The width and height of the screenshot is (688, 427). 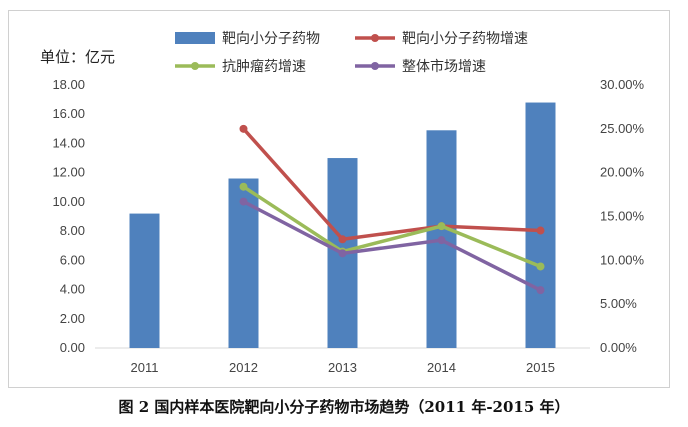 What do you see at coordinates (72, 318) in the screenshot?
I see `y-left-tick-label: 2.00` at bounding box center [72, 318].